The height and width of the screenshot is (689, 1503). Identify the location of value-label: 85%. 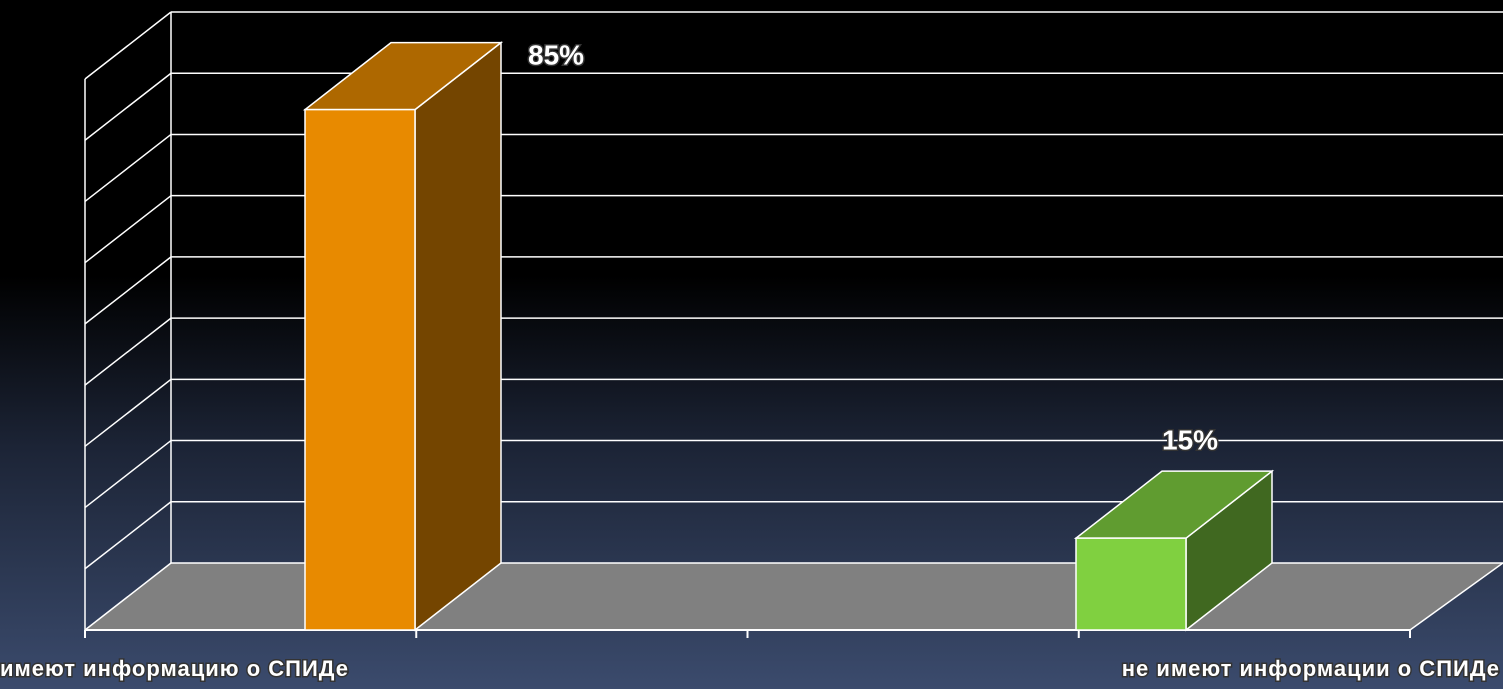
(556, 54).